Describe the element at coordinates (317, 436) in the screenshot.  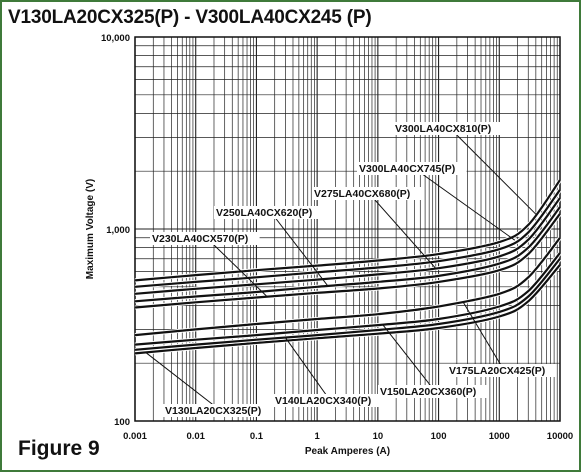
I see `x-tick-label: 1` at that location.